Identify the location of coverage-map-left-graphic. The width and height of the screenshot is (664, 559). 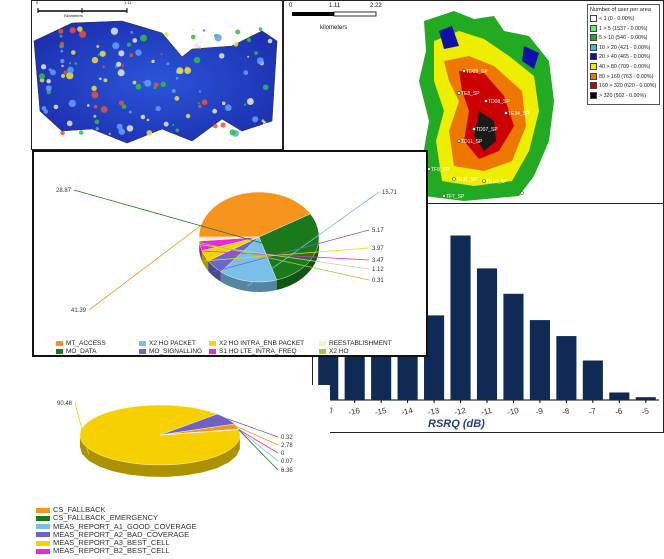
(155, 76).